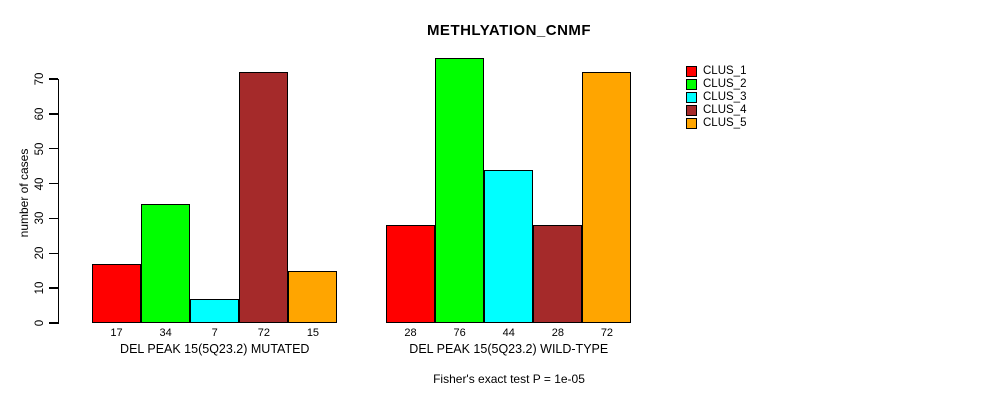 The image size is (990, 400). I want to click on bar-value-label: 76, so click(459, 333).